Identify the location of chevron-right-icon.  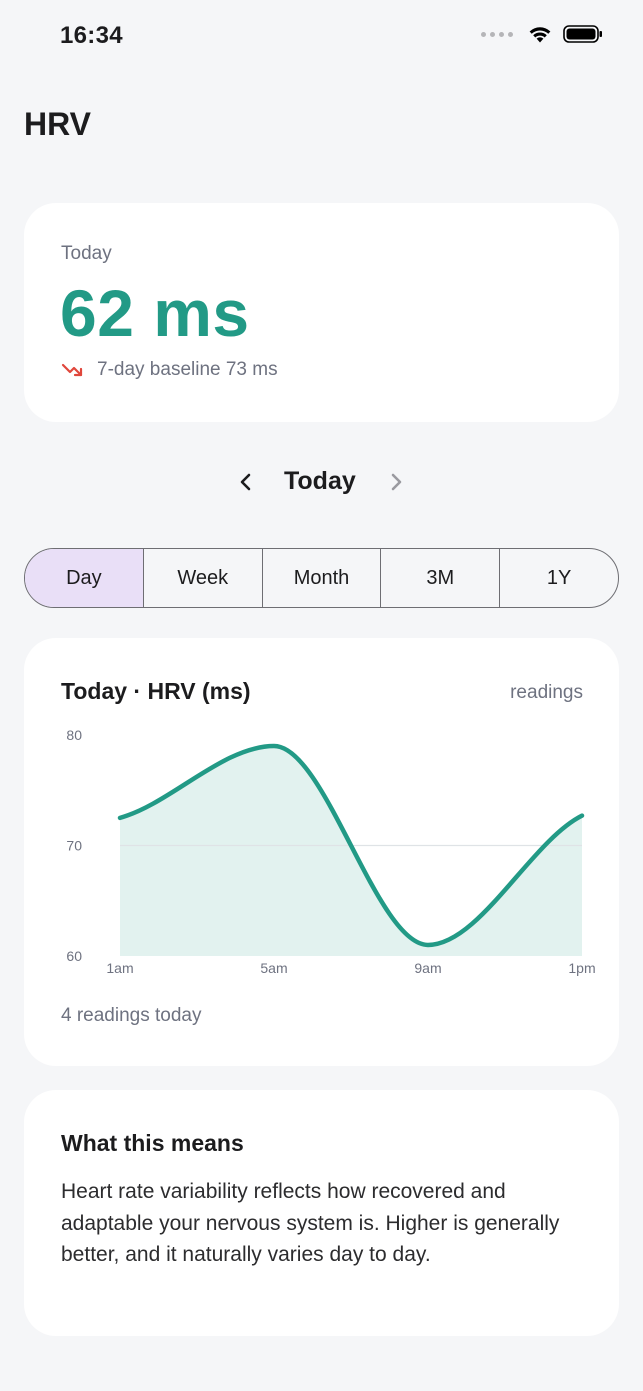
(396, 482).